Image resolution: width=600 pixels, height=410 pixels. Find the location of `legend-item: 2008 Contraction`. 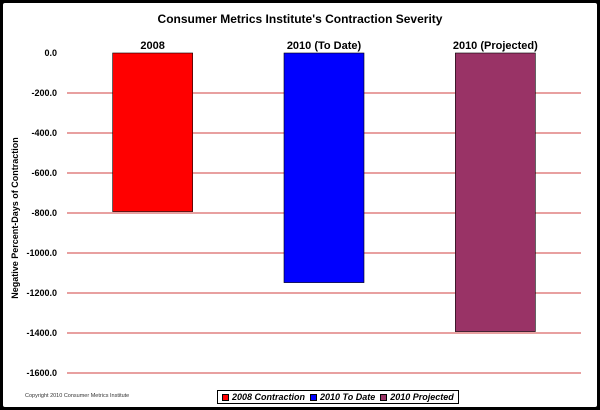

legend-item: 2008 Contraction is located at coordinates (263, 397).